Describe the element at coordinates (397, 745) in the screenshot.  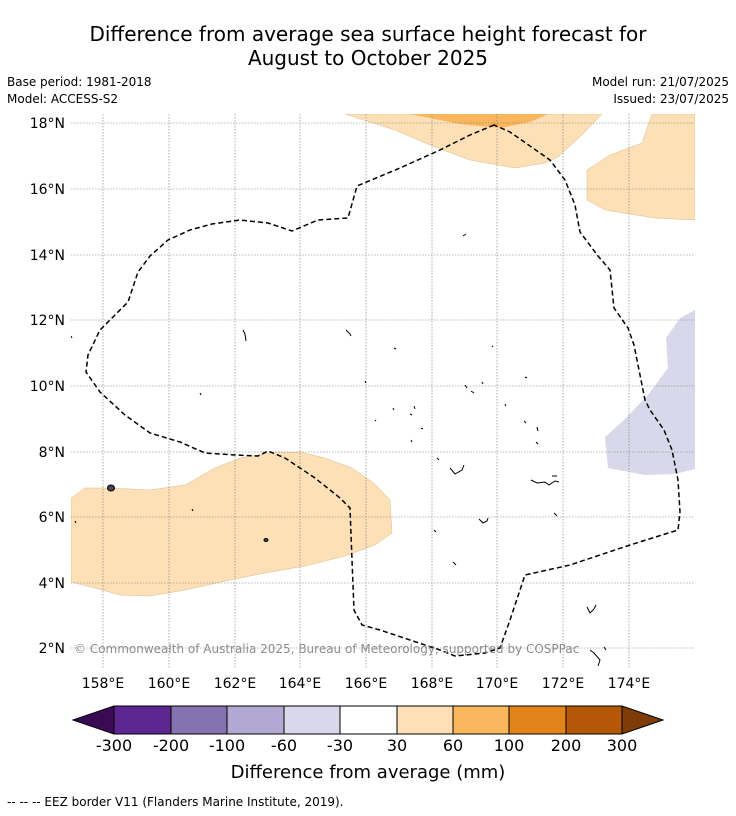
I see `colorbar-tick: 30` at that location.